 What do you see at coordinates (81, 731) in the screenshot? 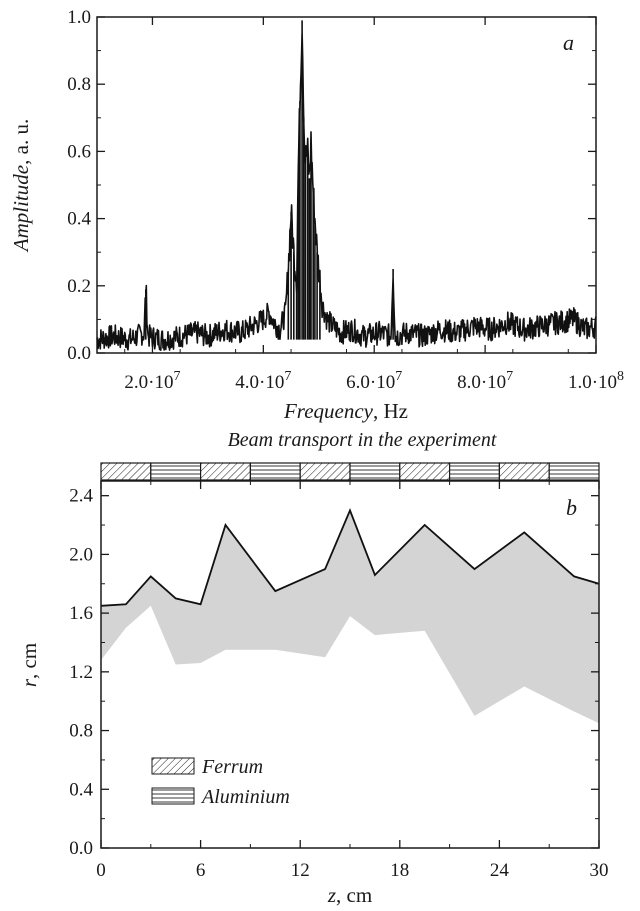
I see `panel-b-y-tick-label: 0.8` at bounding box center [81, 731].